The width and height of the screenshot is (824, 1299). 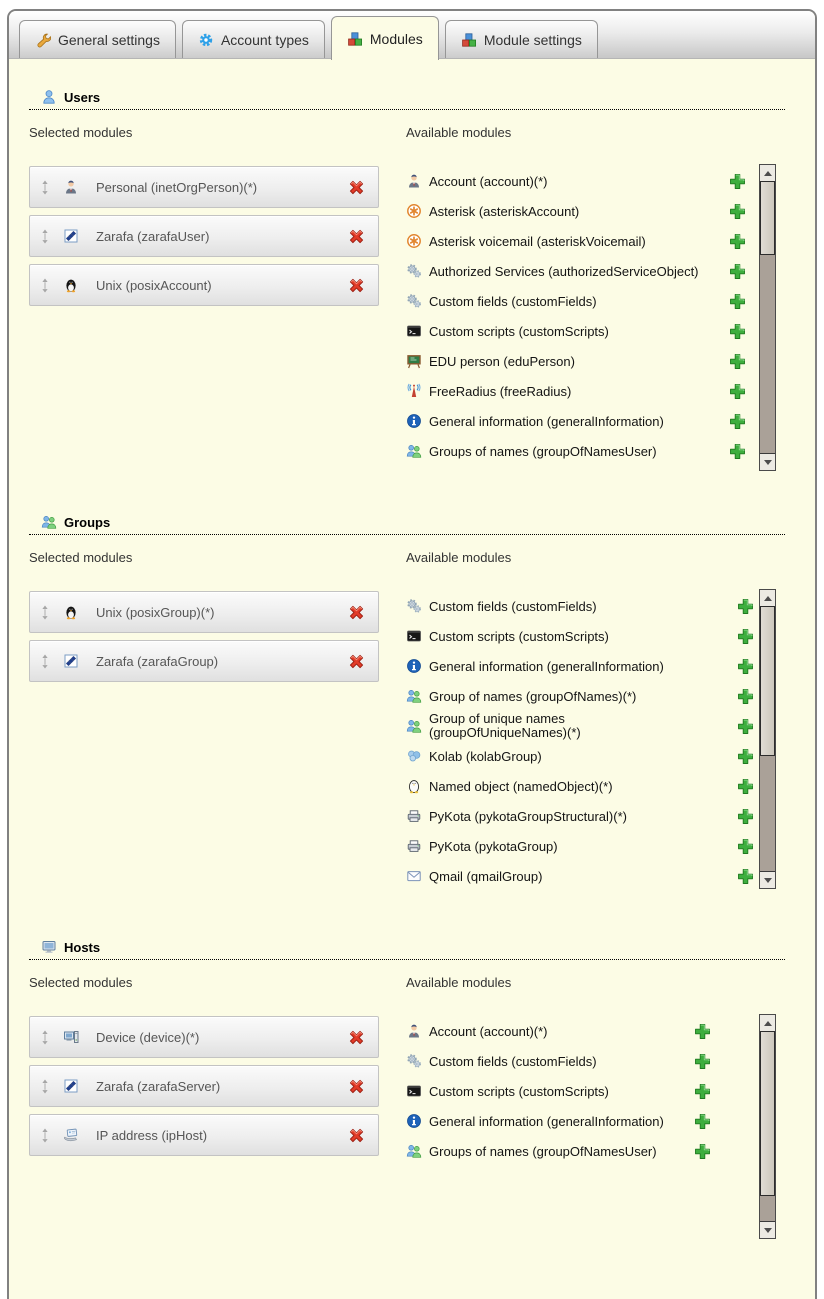 I want to click on module-label: FreeRadius (freeRadius), so click(x=500, y=391).